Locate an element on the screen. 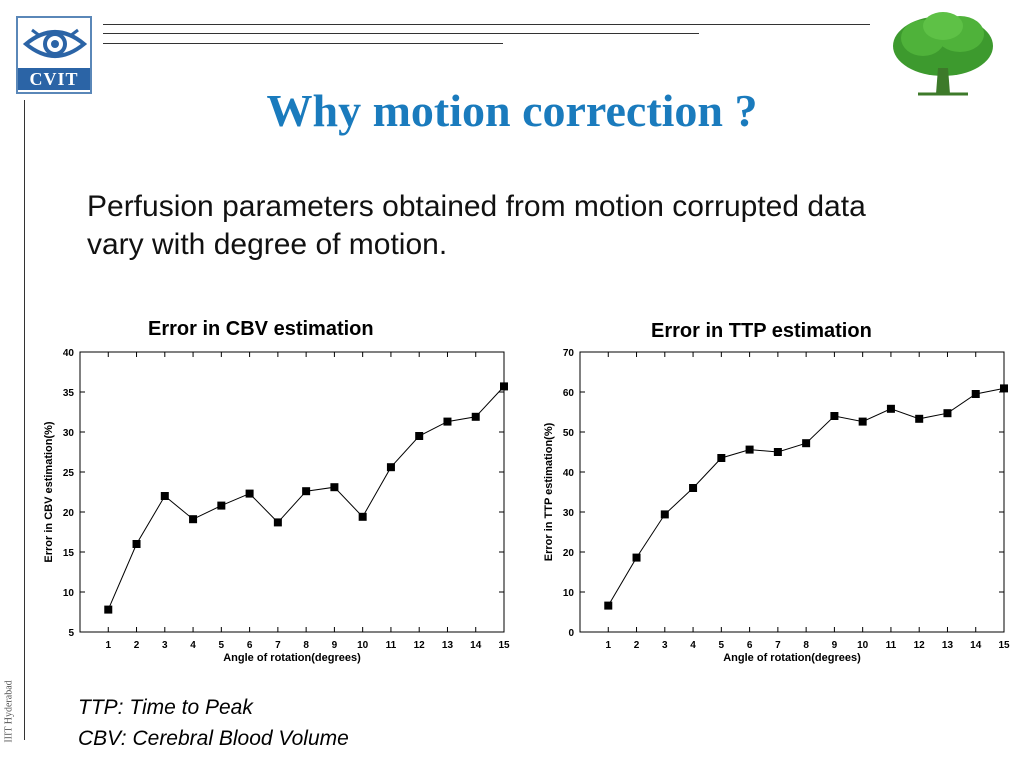 The width and height of the screenshot is (1024, 768). y-tick-label: 0 is located at coordinates (571, 633).